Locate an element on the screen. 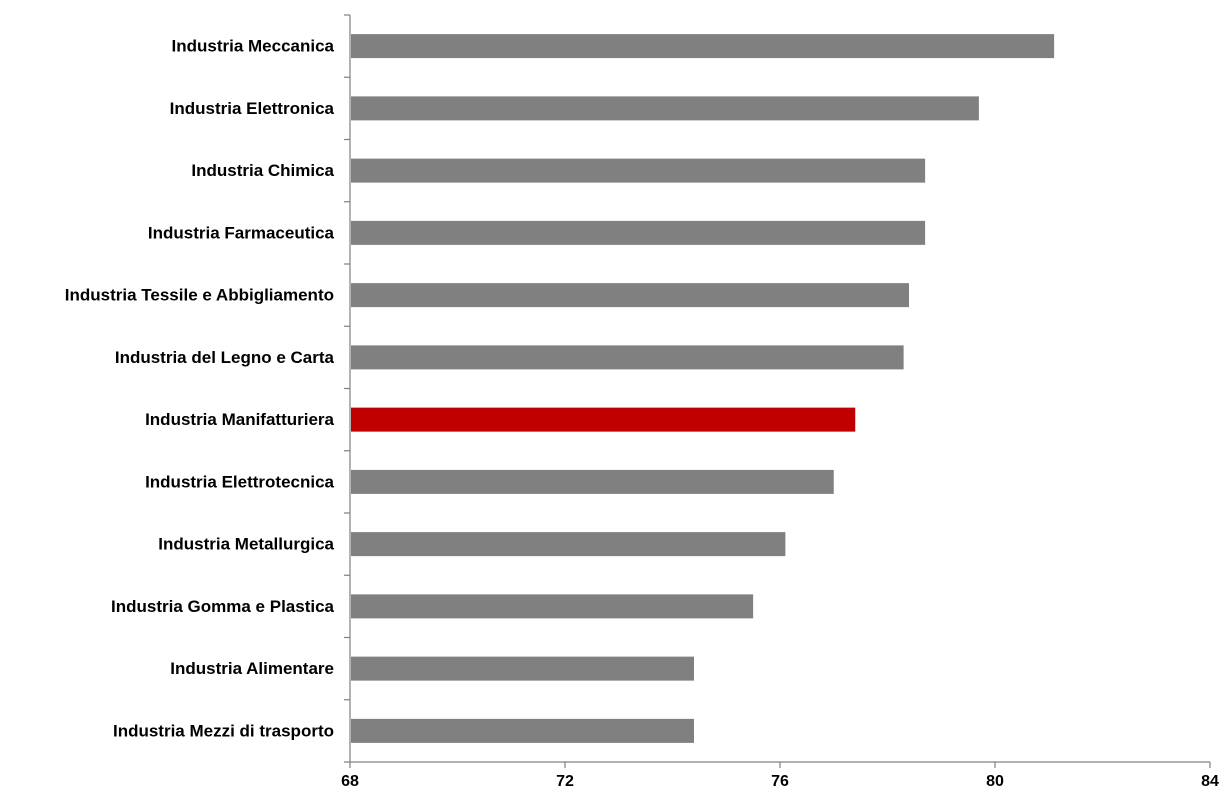 Image resolution: width=1224 pixels, height=795 pixels. x-tick-label: 72 is located at coordinates (565, 781).